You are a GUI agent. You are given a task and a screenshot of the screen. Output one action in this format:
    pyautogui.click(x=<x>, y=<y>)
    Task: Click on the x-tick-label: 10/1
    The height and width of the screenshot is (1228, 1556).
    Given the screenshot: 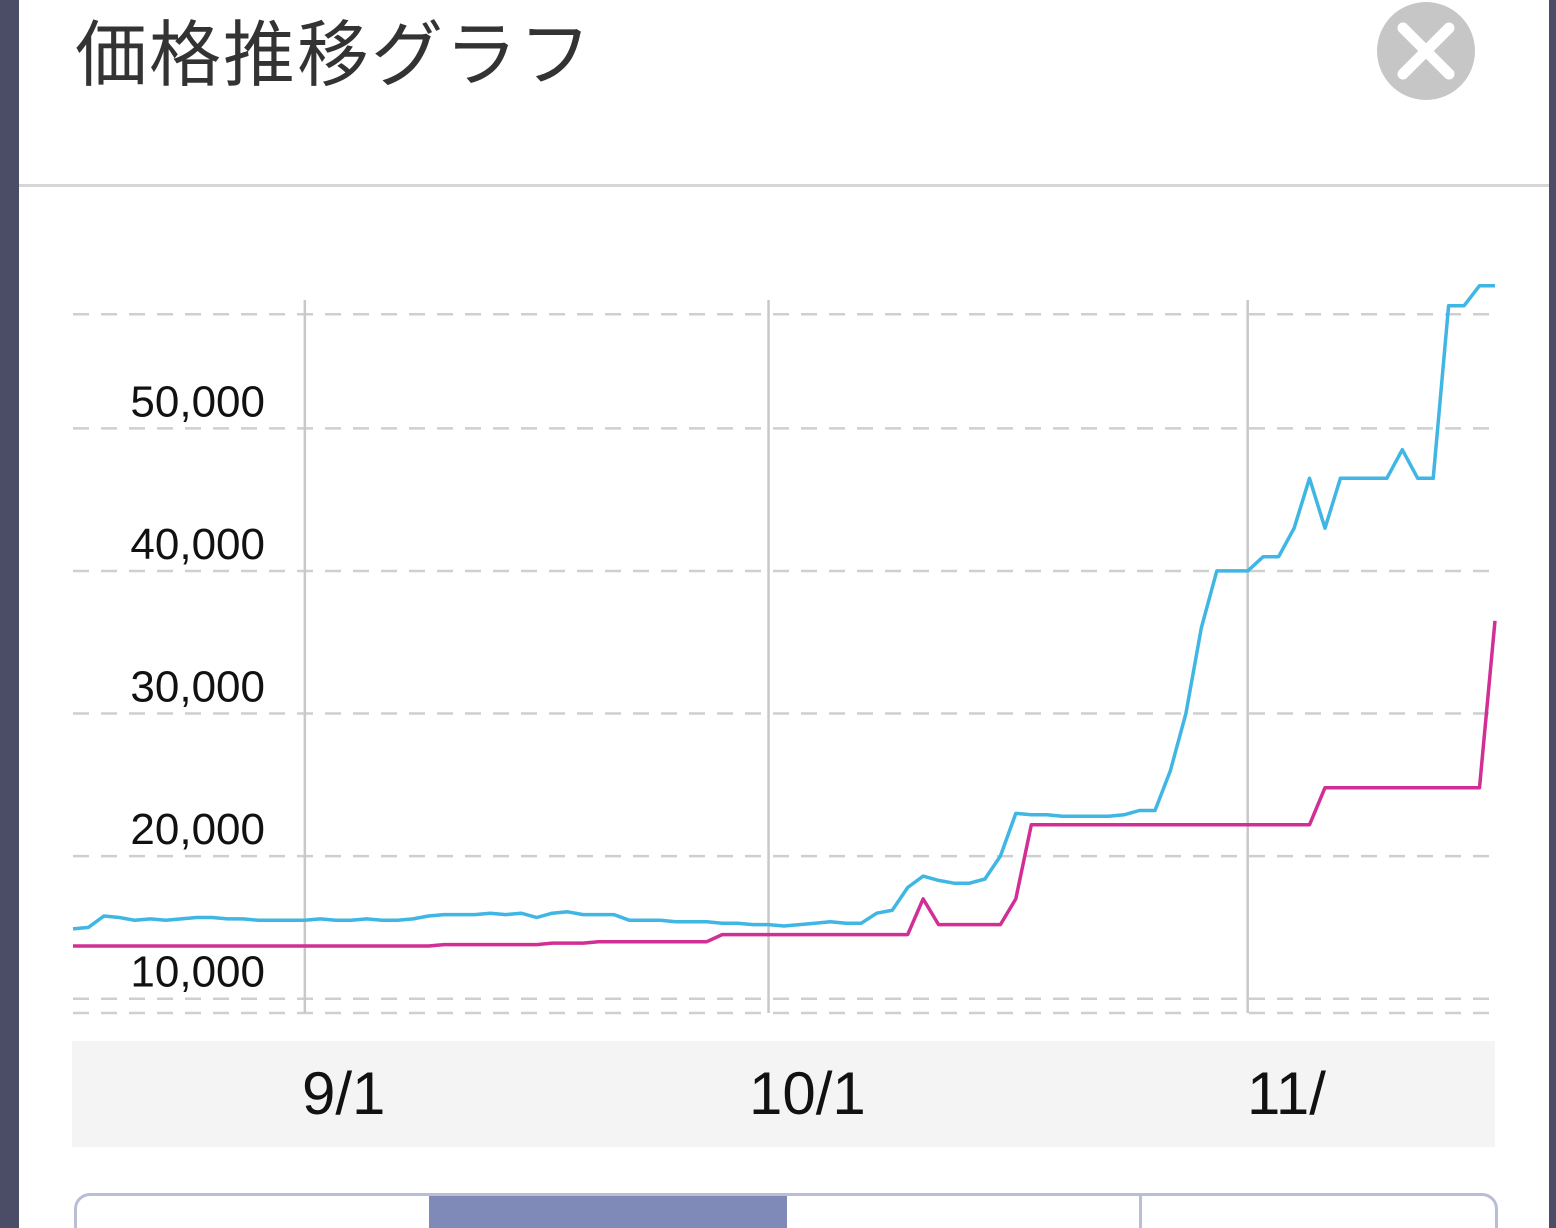 What is the action you would take?
    pyautogui.click(x=807, y=1093)
    